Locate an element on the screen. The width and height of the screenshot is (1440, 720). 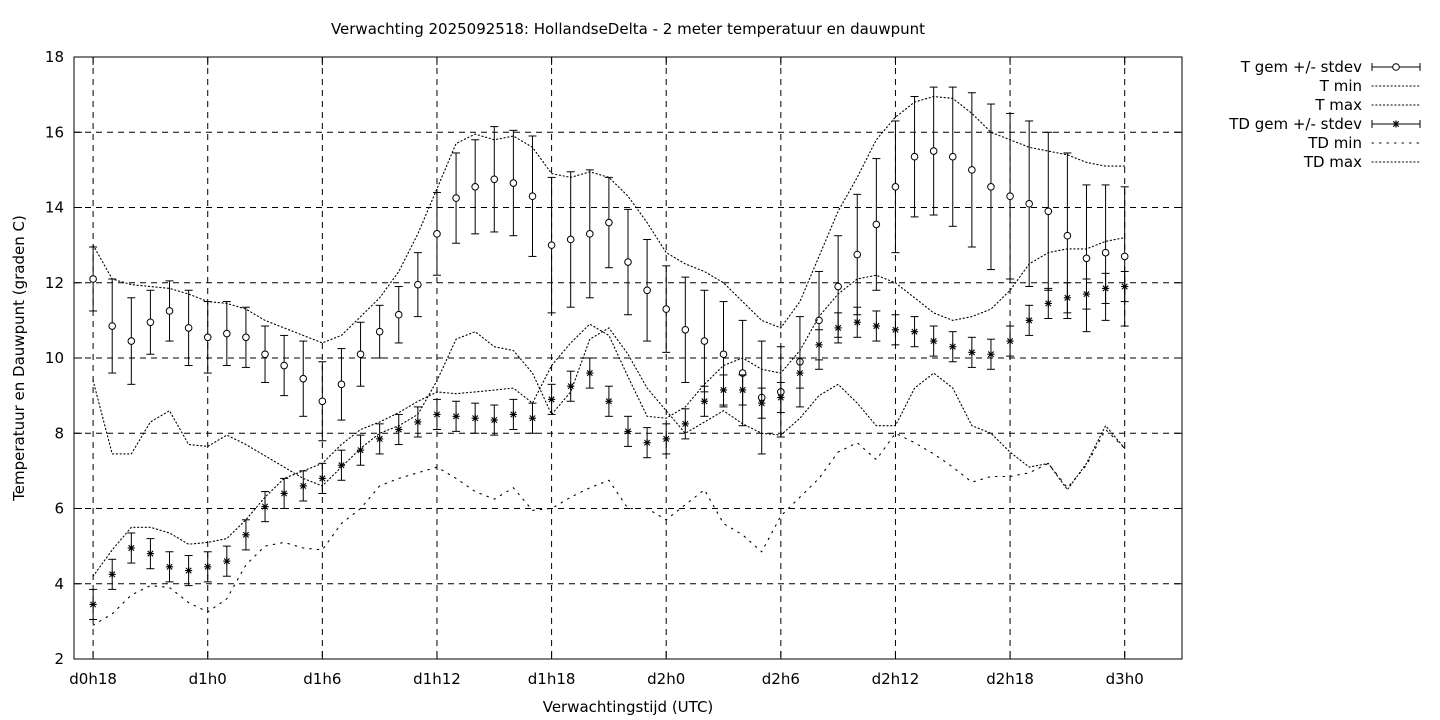
y-tick-label: 2 is located at coordinates (59, 659).